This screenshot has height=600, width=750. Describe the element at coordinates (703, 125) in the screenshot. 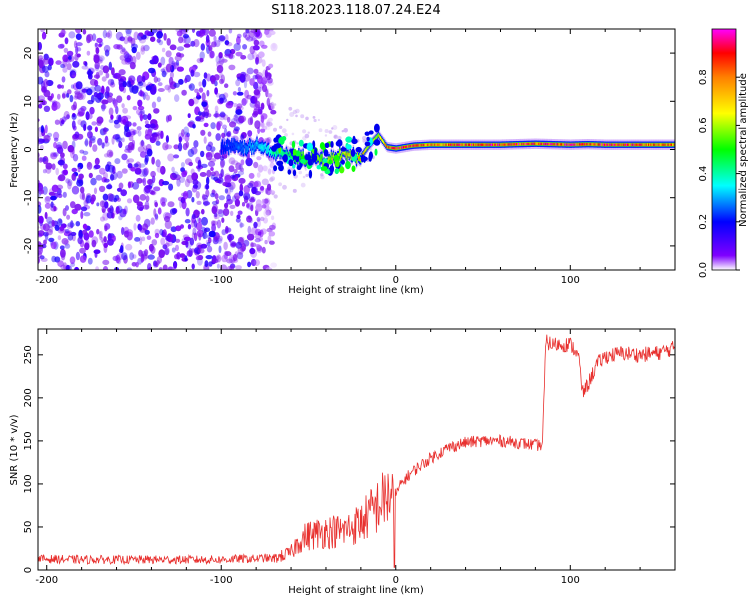

I see `colorbar-tick-label: 0.6` at that location.